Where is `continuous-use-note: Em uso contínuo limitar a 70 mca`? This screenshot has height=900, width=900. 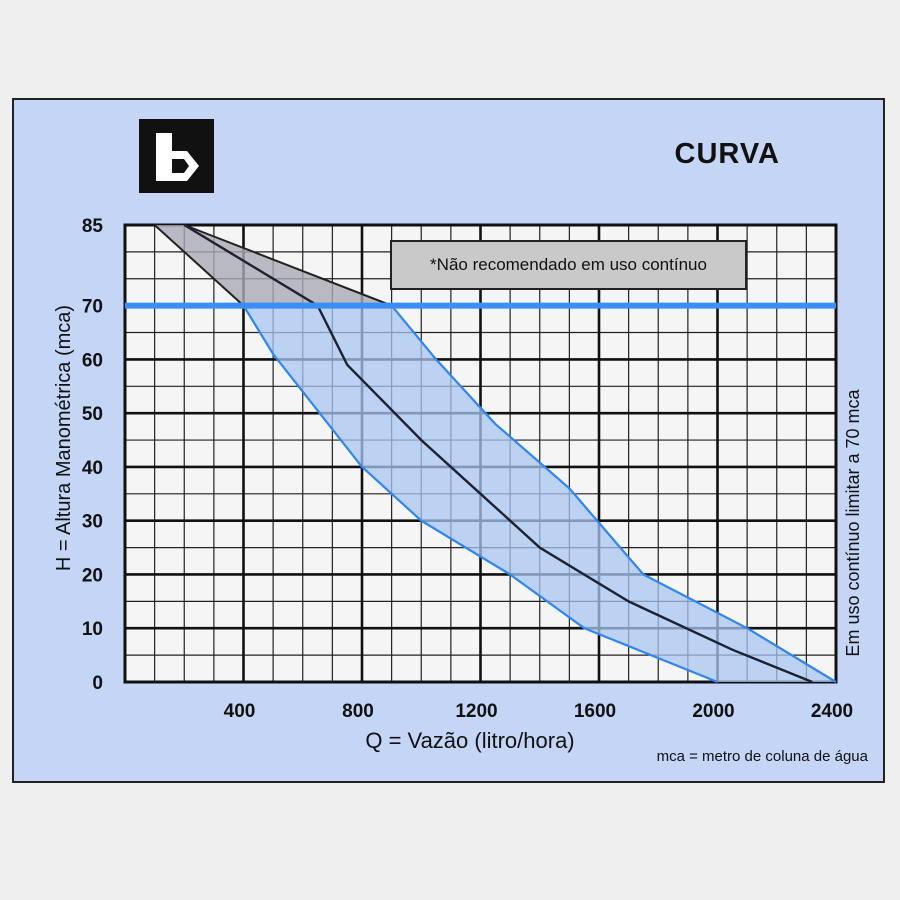 continuous-use-note: Em uso contínuo limitar a 70 mca is located at coordinates (853, 523).